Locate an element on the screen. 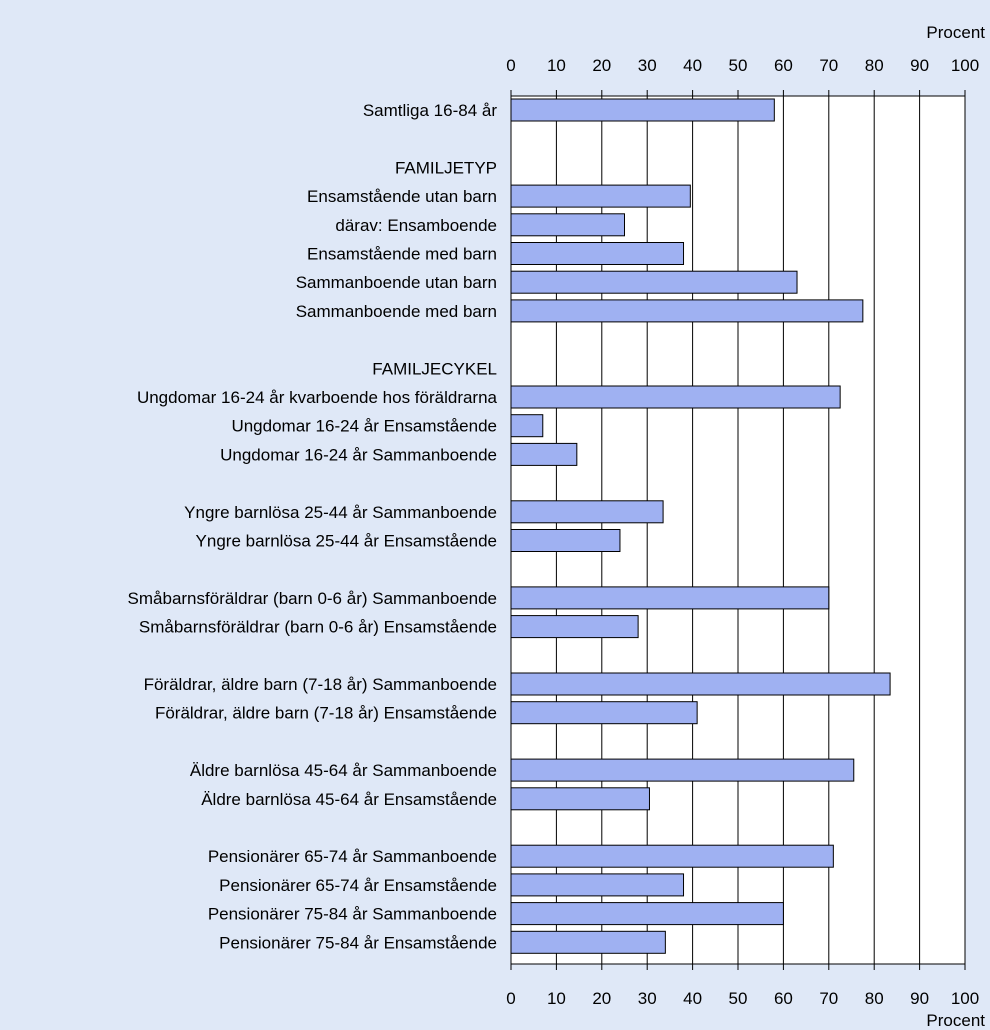 The image size is (990, 1030). category-label: Sammanboende utan barn is located at coordinates (396, 282).